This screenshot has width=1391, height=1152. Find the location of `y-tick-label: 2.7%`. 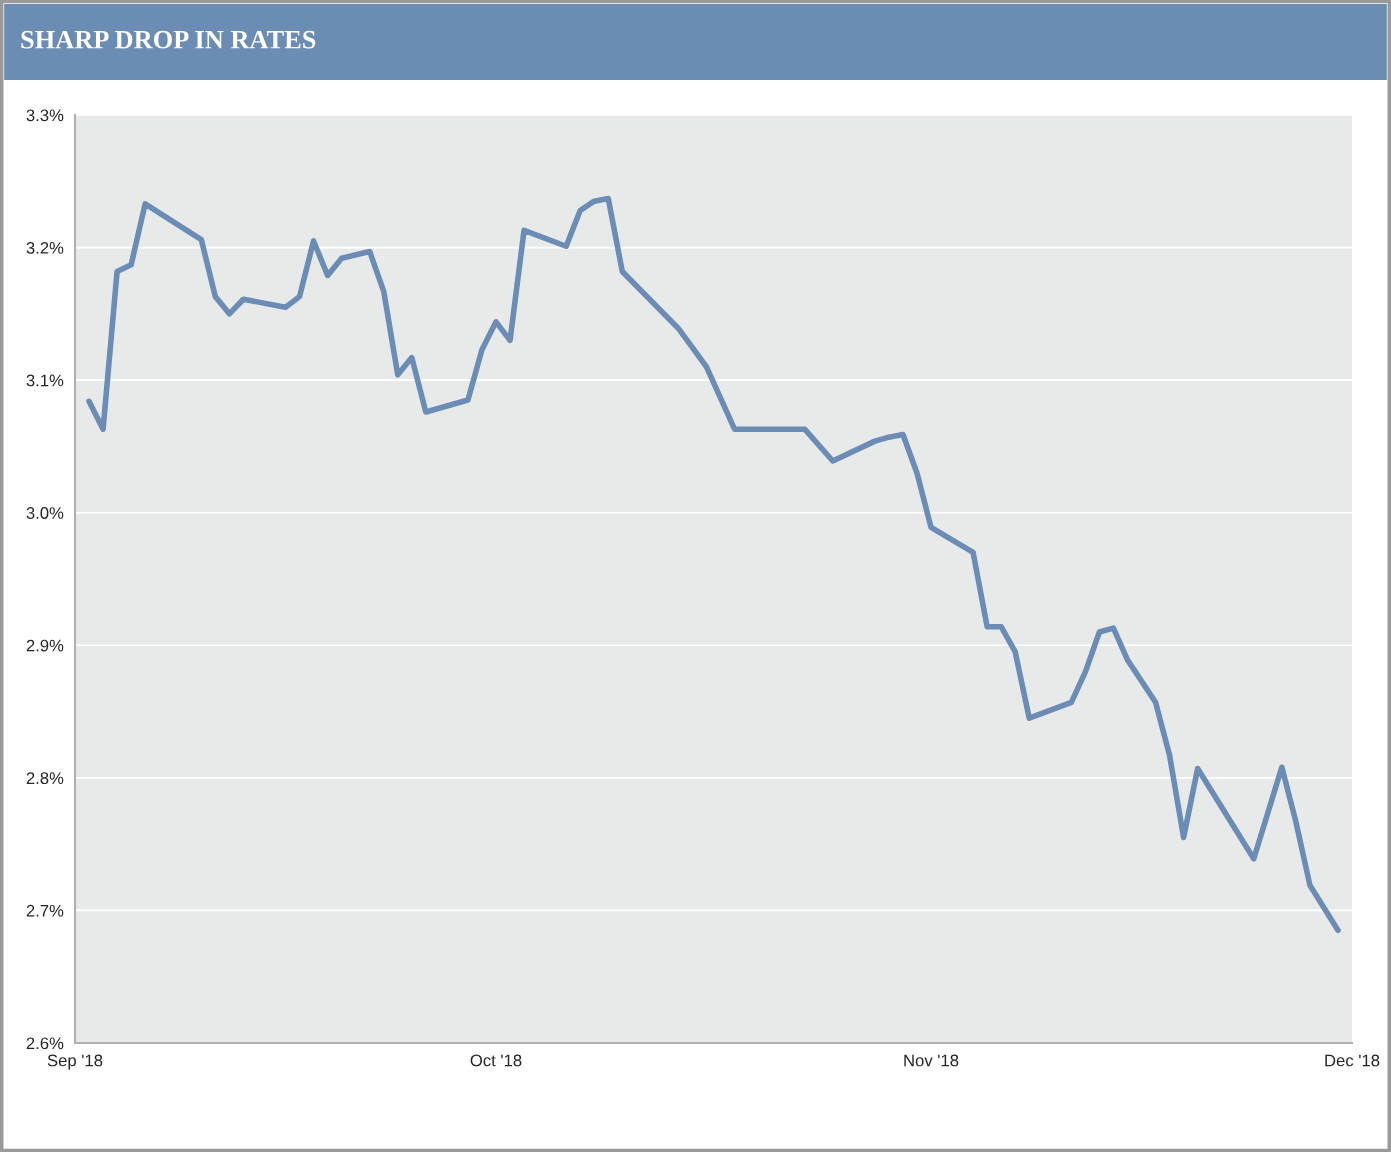

y-tick-label: 2.7% is located at coordinates (45, 910).